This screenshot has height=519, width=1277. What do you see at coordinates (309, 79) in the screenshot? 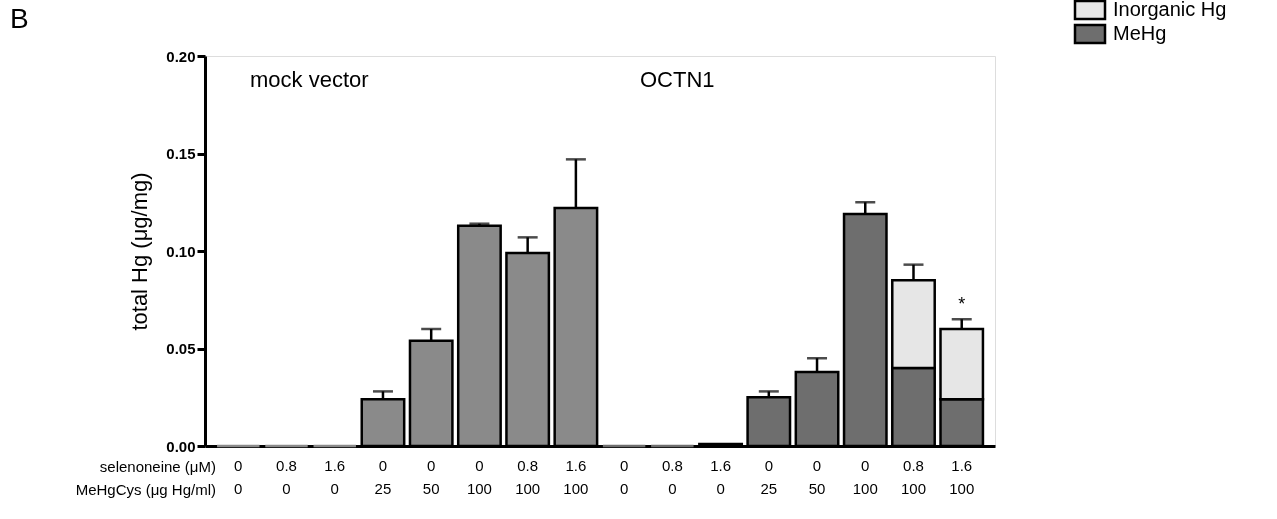
I see `annotation: mock vector` at bounding box center [309, 79].